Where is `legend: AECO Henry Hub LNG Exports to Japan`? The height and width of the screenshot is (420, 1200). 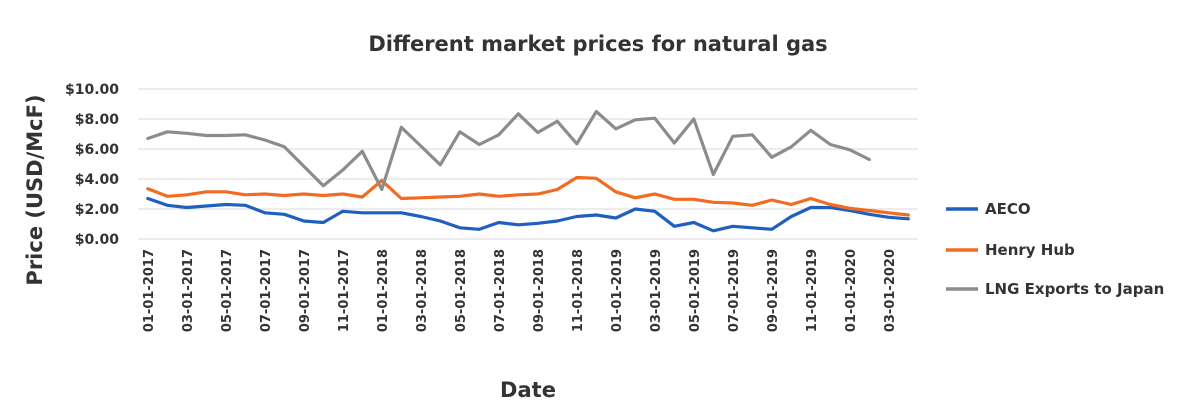
legend: AECO Henry Hub LNG Exports to Japan is located at coordinates (1055, 249).